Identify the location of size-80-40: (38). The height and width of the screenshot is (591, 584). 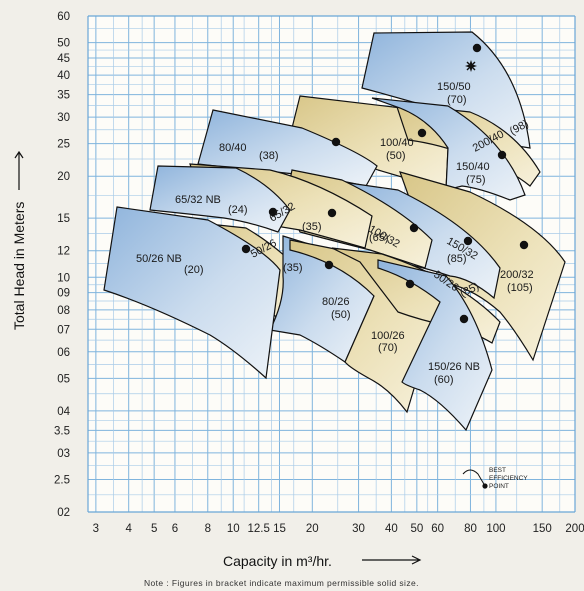
(269, 156).